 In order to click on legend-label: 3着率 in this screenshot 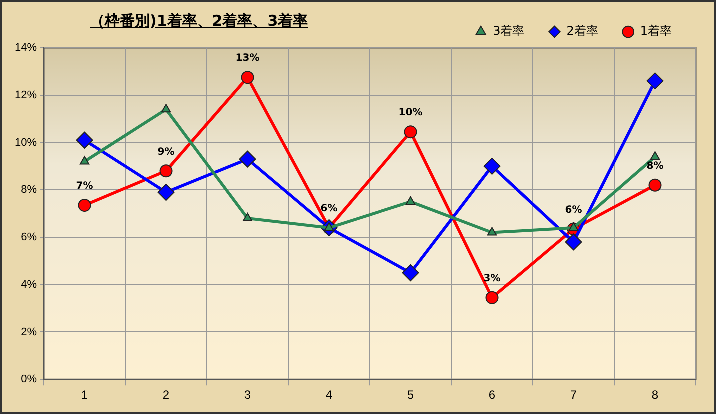, I will do `click(509, 31)`.